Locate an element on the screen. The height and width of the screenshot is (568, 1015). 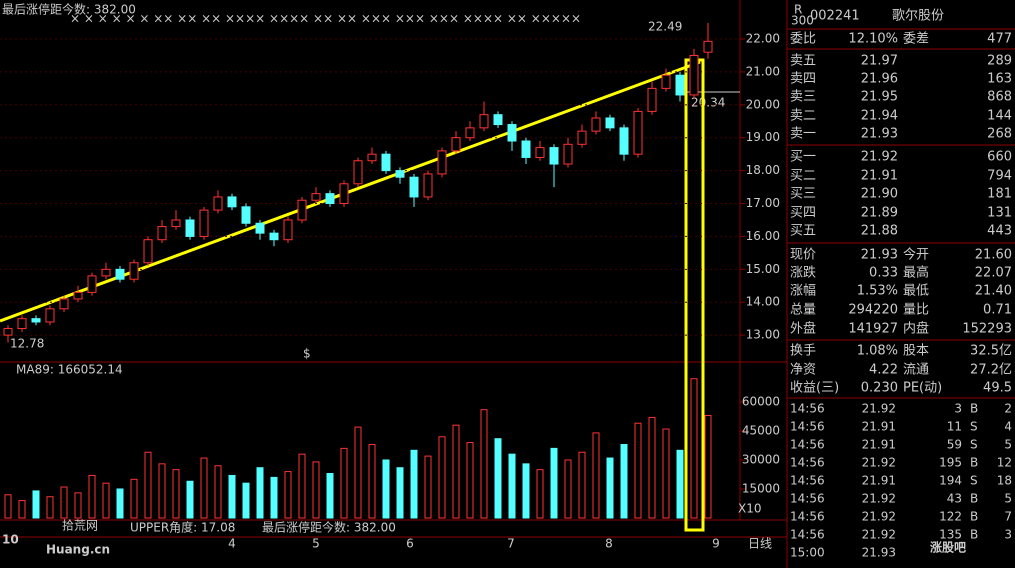
y-tick-label: 22.00 is located at coordinates (763, 39).